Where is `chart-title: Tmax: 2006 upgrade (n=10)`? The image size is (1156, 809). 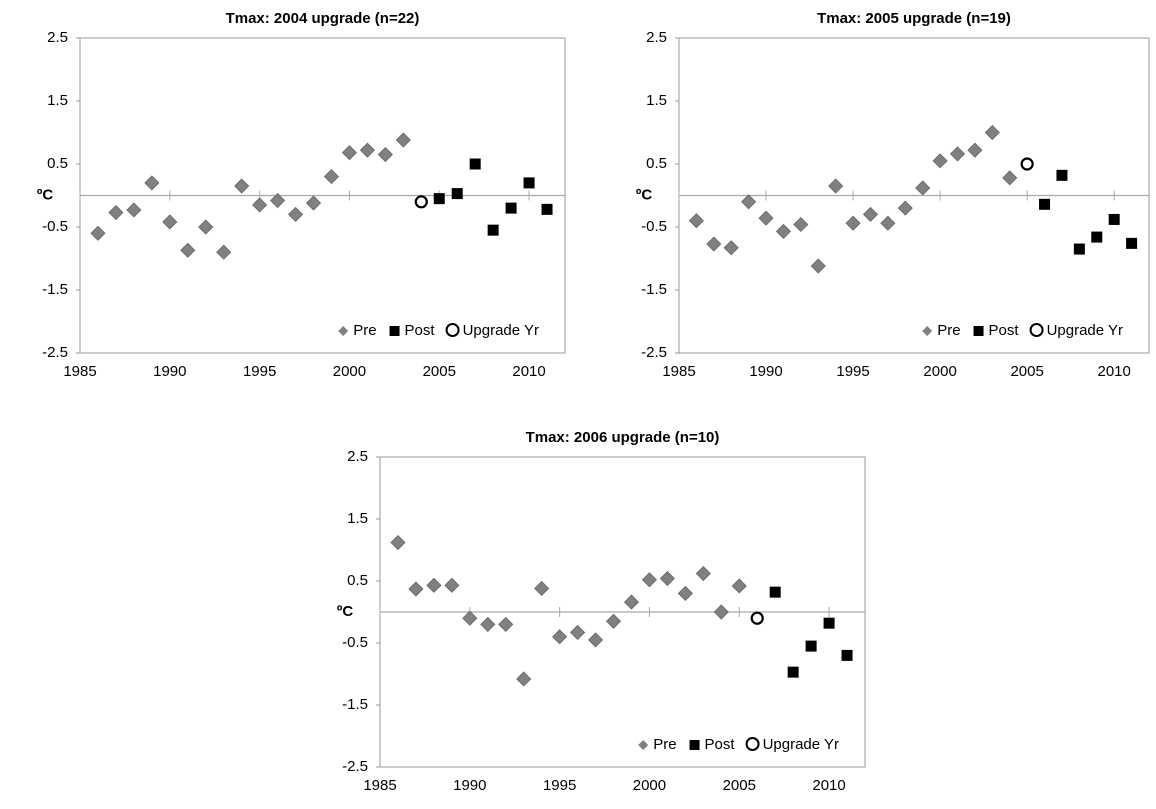
chart-title: Tmax: 2006 upgrade (n=10) is located at coordinates (623, 437).